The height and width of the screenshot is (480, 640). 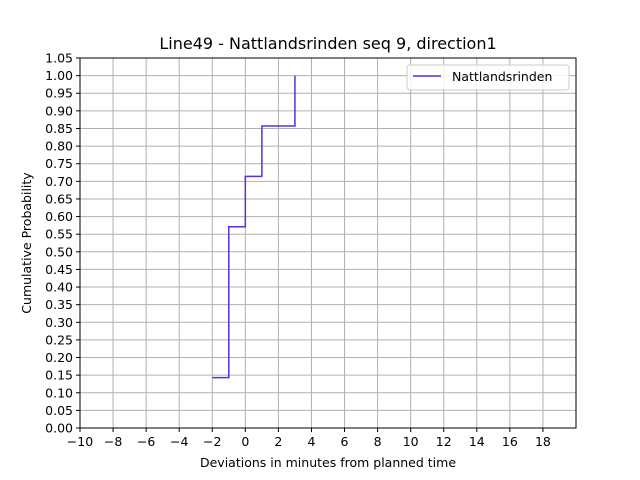 I want to click on y-tick-label: 0.05, so click(x=59, y=410).